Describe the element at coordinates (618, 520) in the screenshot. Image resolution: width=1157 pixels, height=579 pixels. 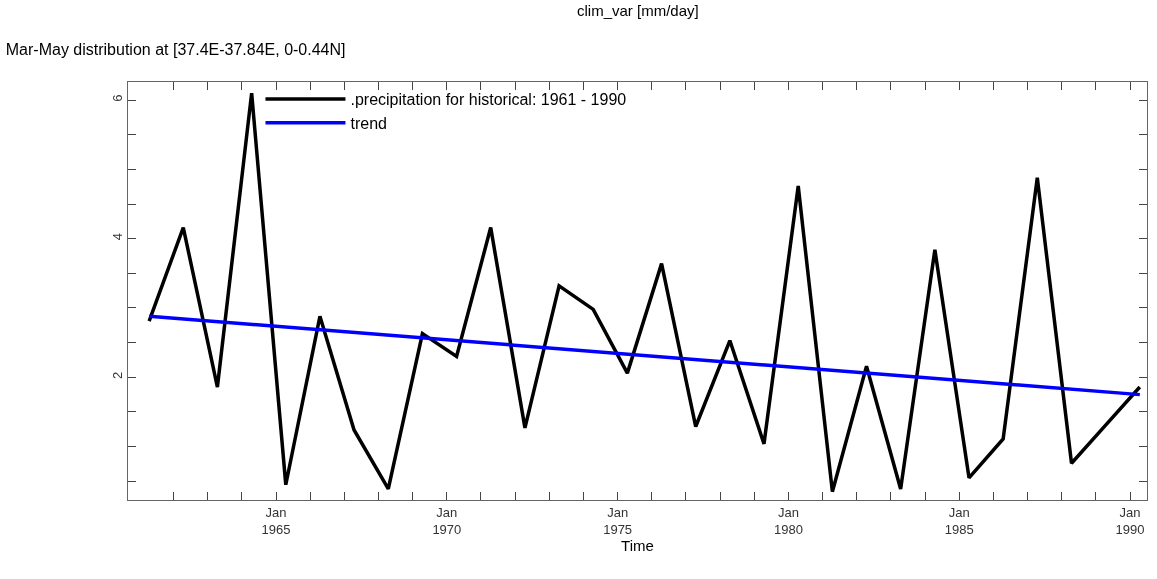
I see `x-tick-label: Jan 1975` at that location.